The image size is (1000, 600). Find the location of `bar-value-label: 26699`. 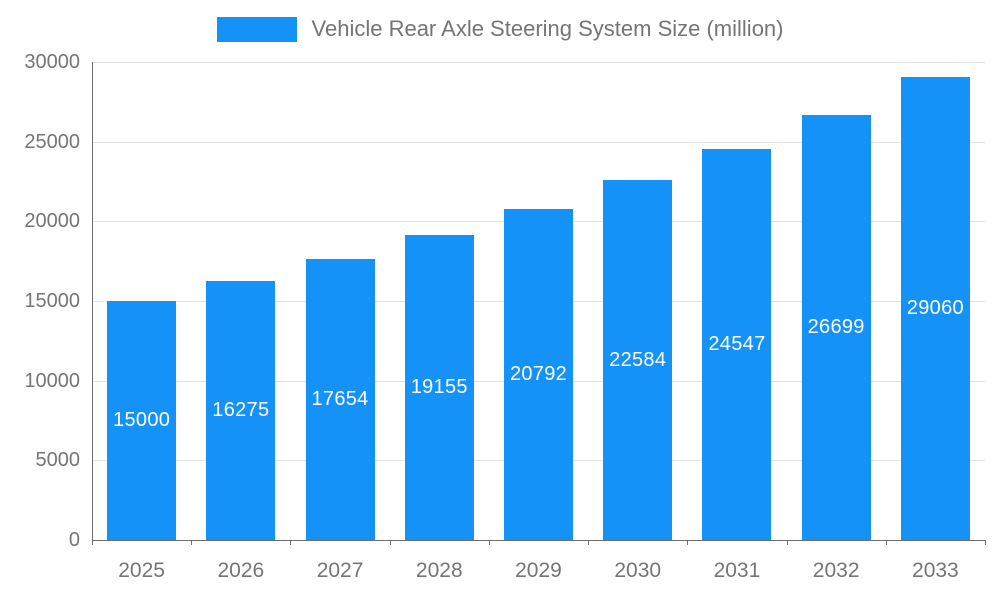

bar-value-label: 26699 is located at coordinates (836, 326).